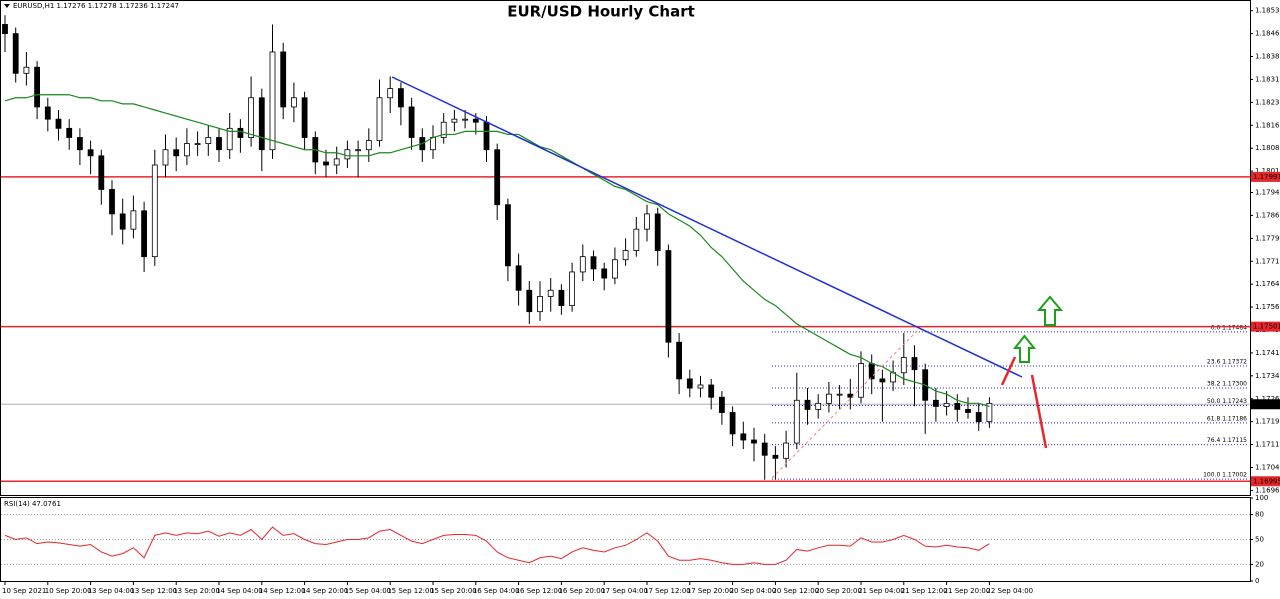 The height and width of the screenshot is (599, 1280). Describe the element at coordinates (496, 591) in the screenshot. I see `x-tick-label: 16 Sep 04:00` at that location.